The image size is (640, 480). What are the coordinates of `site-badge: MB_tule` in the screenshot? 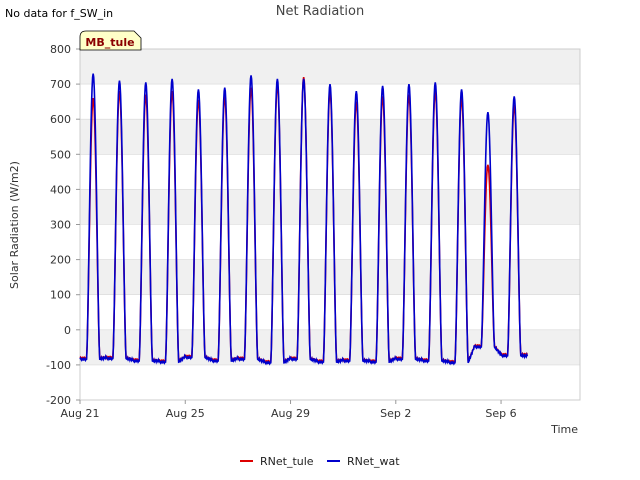 It's located at (110, 40).